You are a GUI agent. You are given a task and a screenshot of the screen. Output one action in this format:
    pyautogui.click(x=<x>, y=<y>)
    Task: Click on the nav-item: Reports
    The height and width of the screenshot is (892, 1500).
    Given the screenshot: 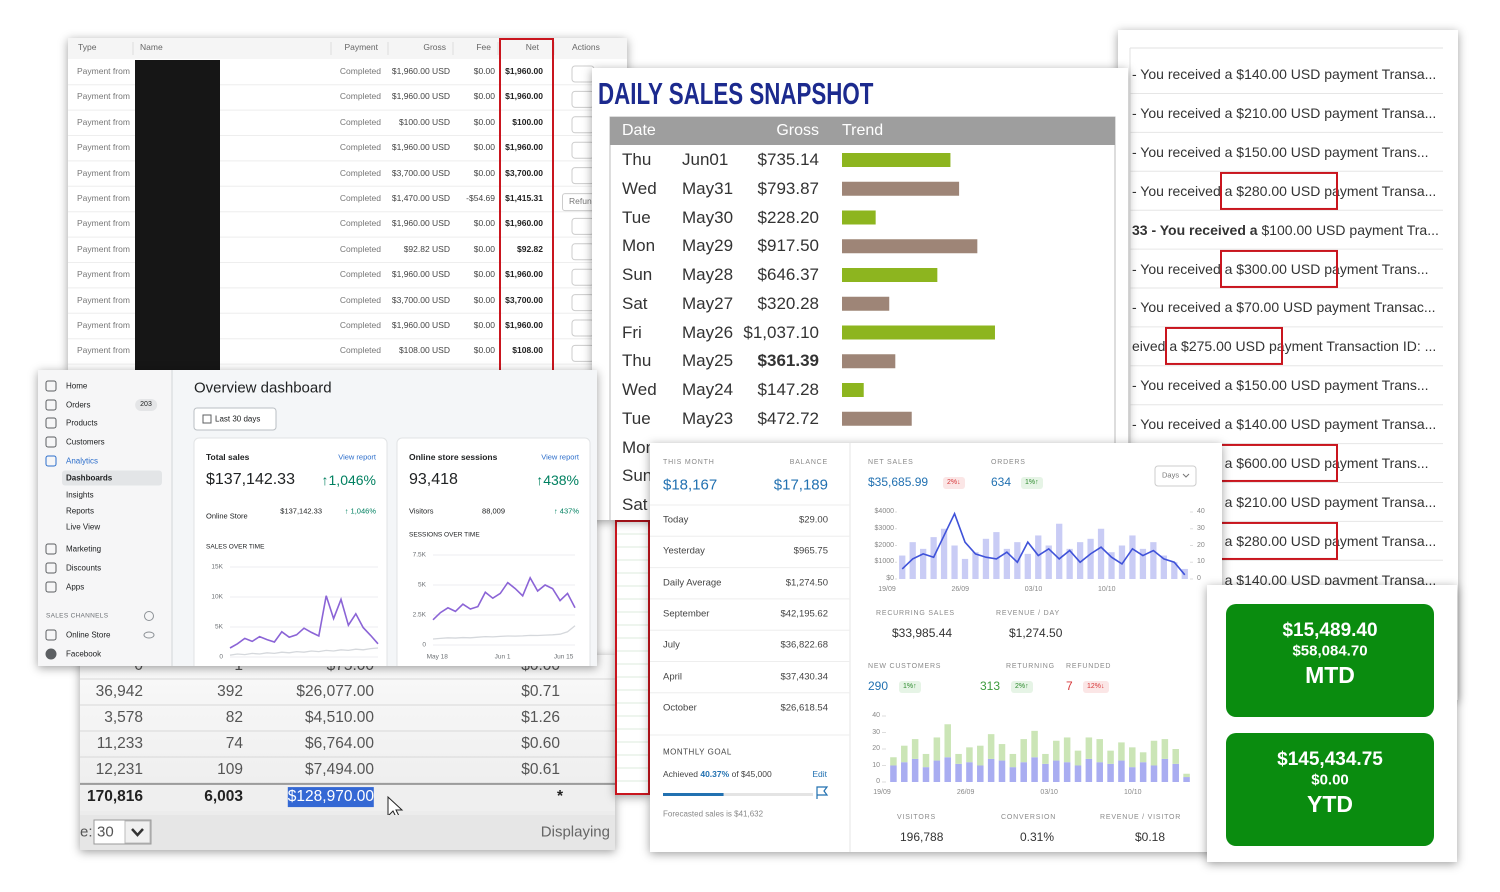 What is the action you would take?
    pyautogui.click(x=80, y=511)
    